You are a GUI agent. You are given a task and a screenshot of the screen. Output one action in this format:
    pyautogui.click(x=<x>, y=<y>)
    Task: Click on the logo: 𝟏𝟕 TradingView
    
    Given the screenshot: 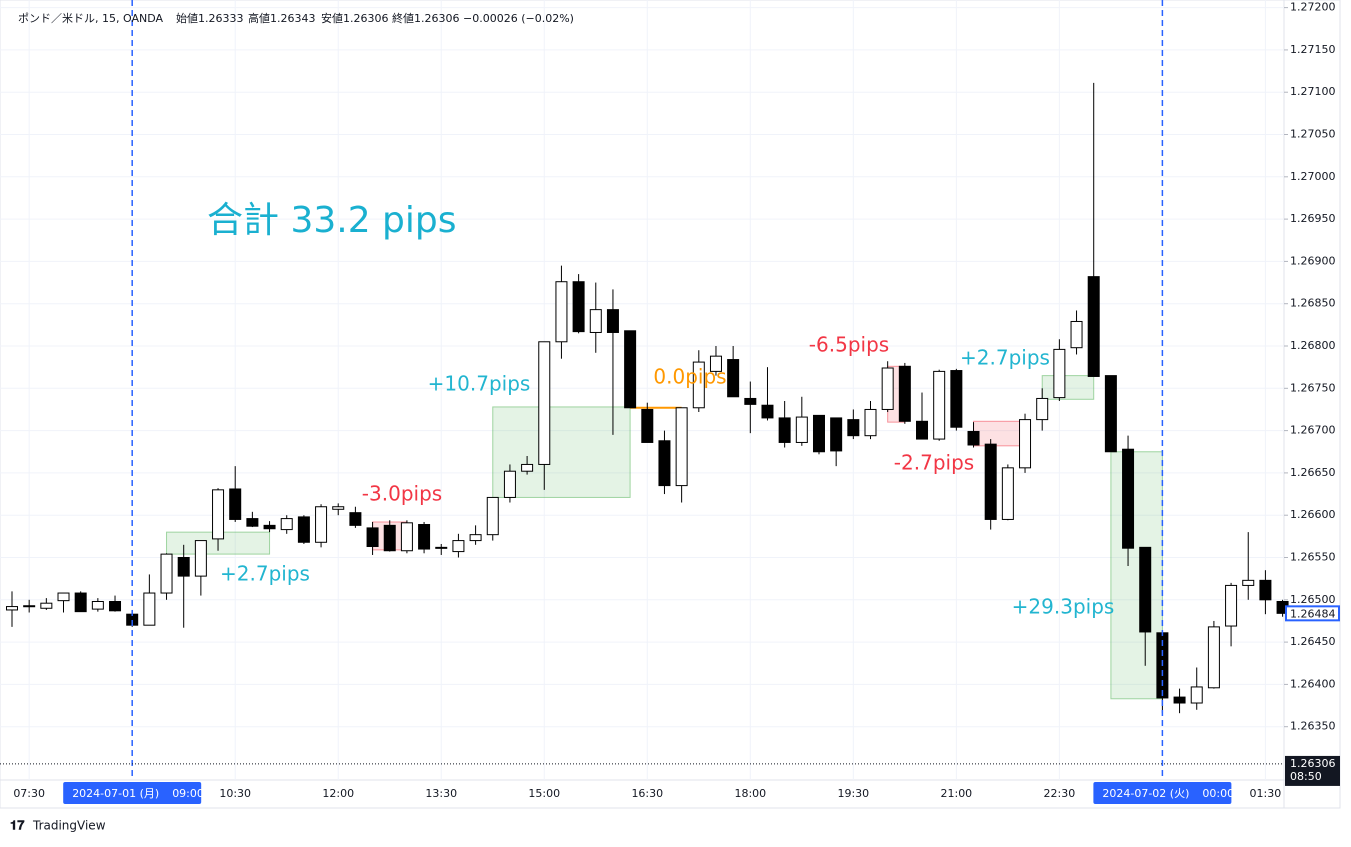 What is the action you would take?
    pyautogui.click(x=58, y=826)
    